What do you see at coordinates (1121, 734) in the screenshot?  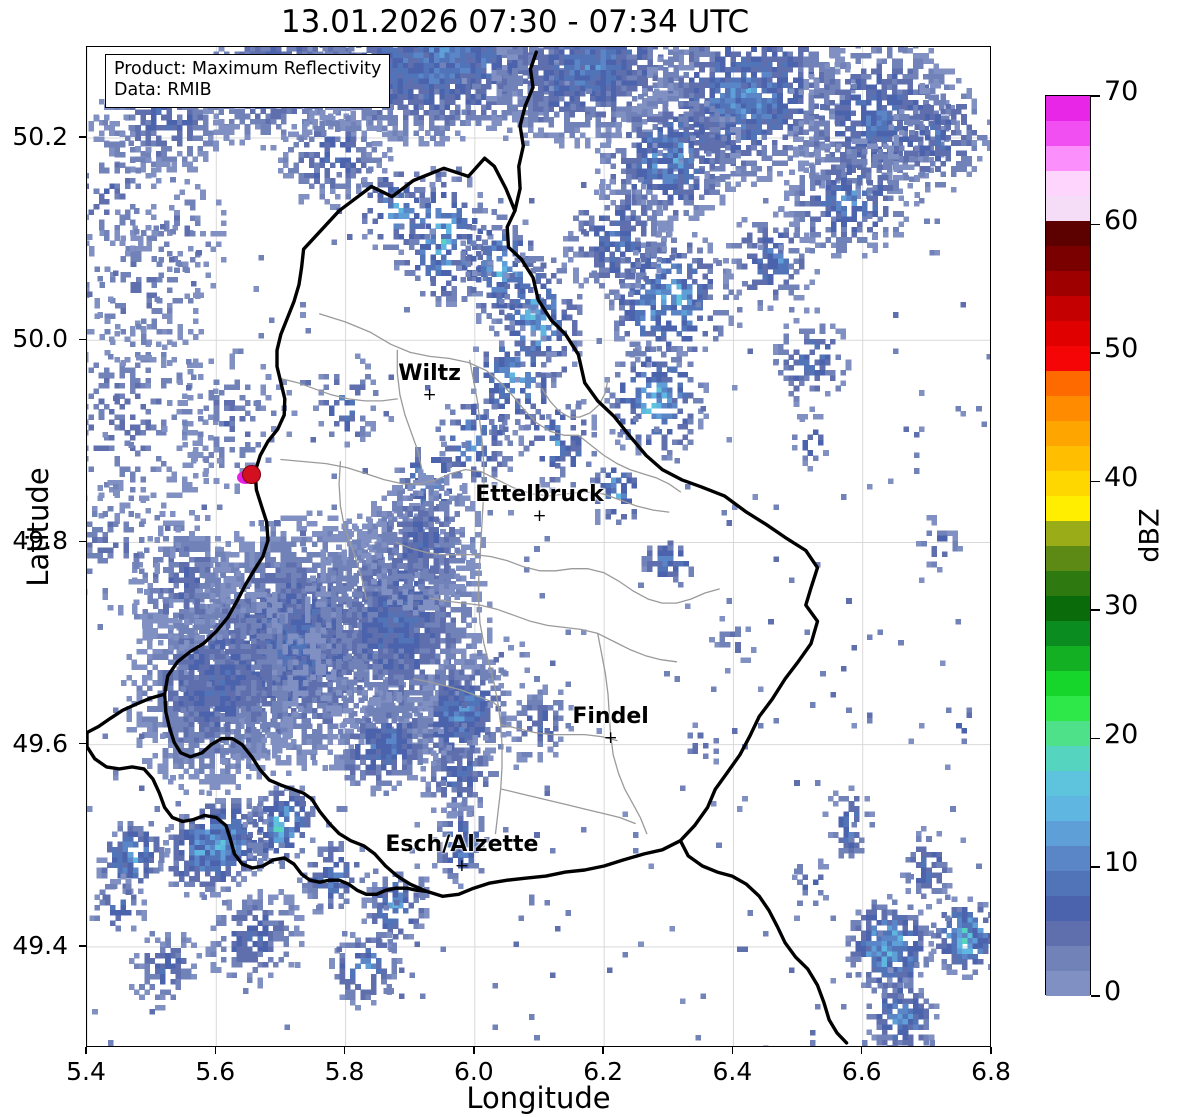 I see `colorbar-tick-label: 20` at bounding box center [1121, 734].